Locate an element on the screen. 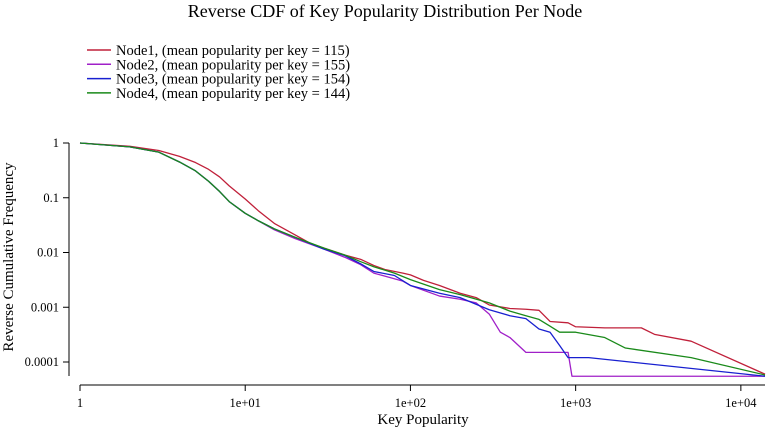  x-tick-label: 1 is located at coordinates (80, 403).